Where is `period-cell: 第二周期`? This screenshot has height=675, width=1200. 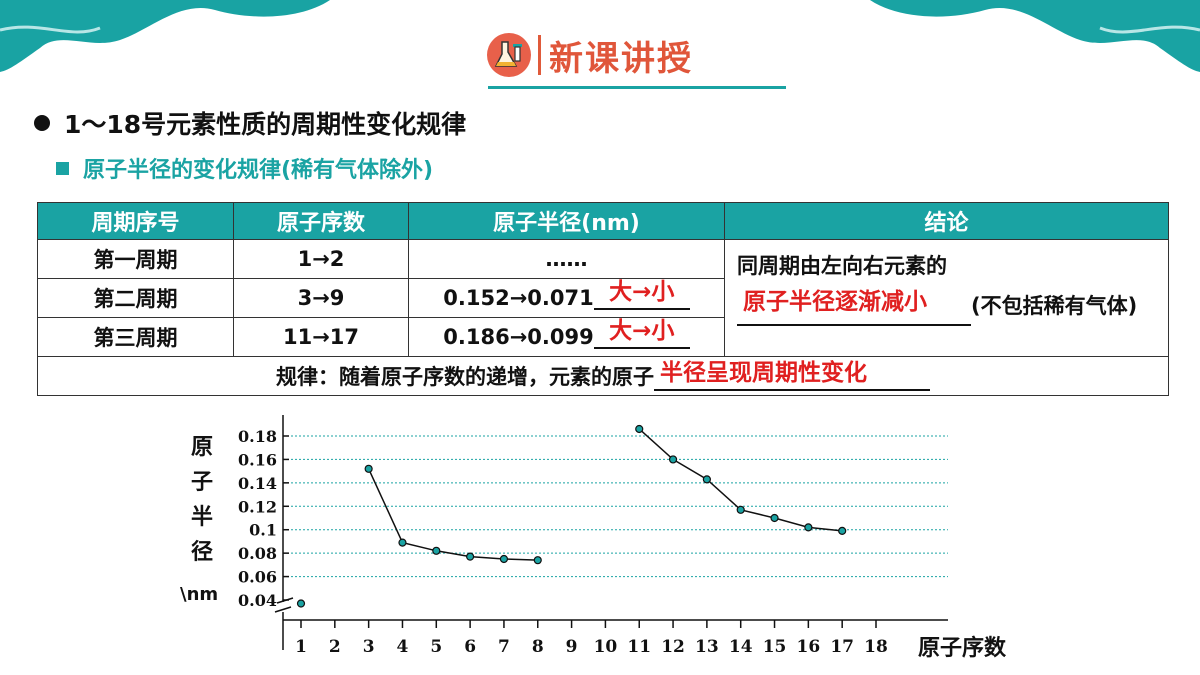
period-cell: 第二周期 is located at coordinates (135, 298).